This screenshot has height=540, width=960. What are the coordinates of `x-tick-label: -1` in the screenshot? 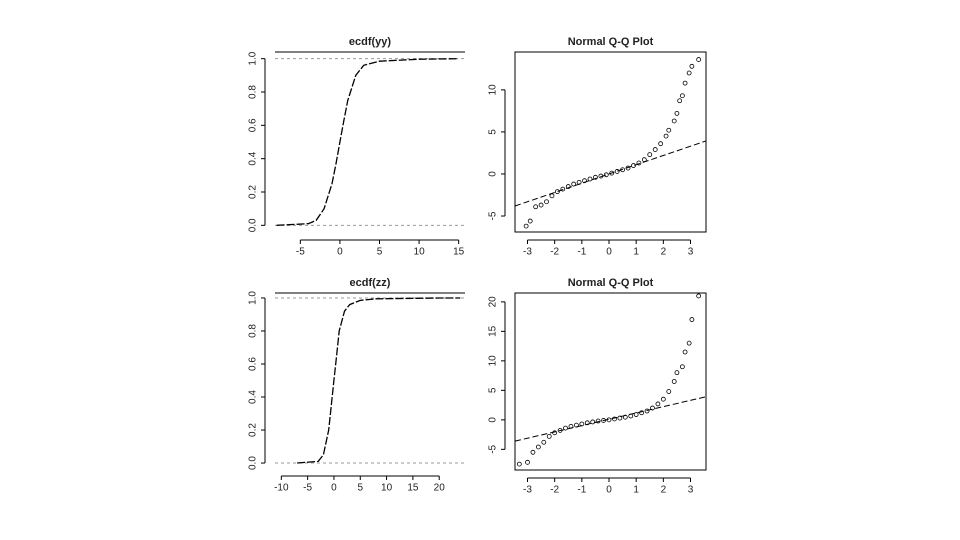 It's located at (581, 490).